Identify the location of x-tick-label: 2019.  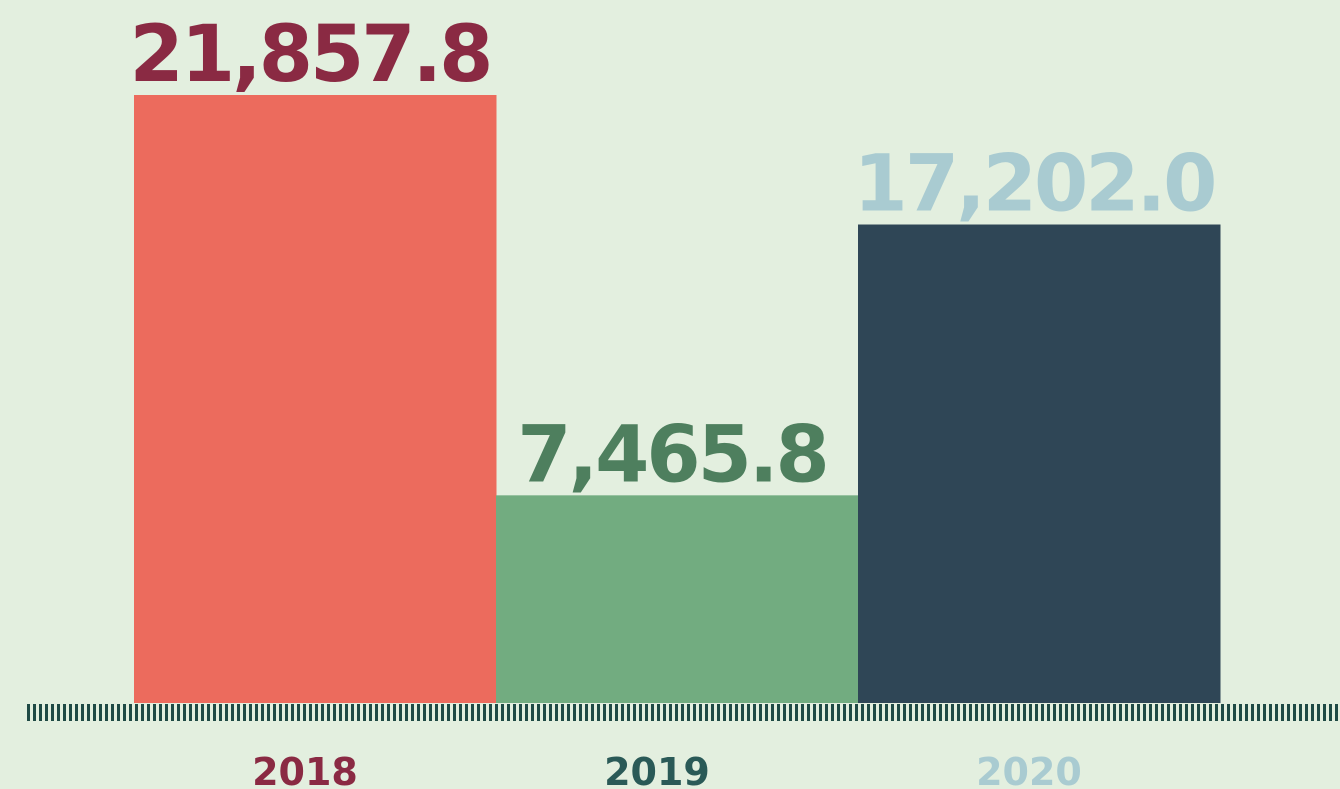
(657, 769).